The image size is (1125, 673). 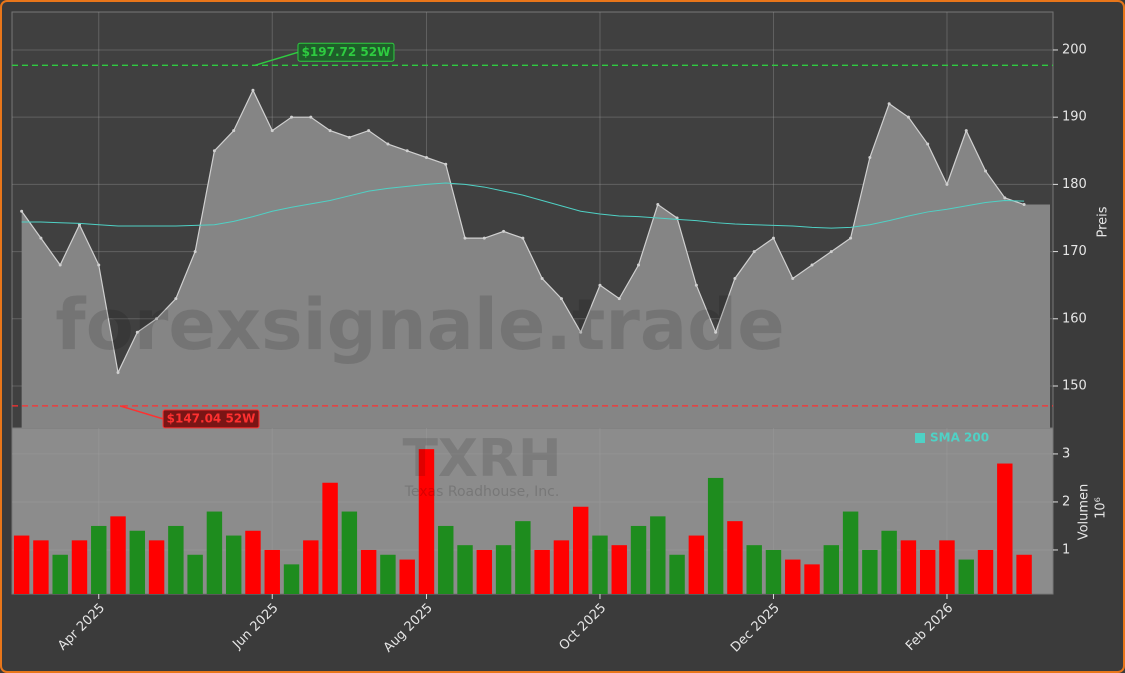 What do you see at coordinates (1066, 453) in the screenshot?
I see `y-tick-label: 3` at bounding box center [1066, 453].